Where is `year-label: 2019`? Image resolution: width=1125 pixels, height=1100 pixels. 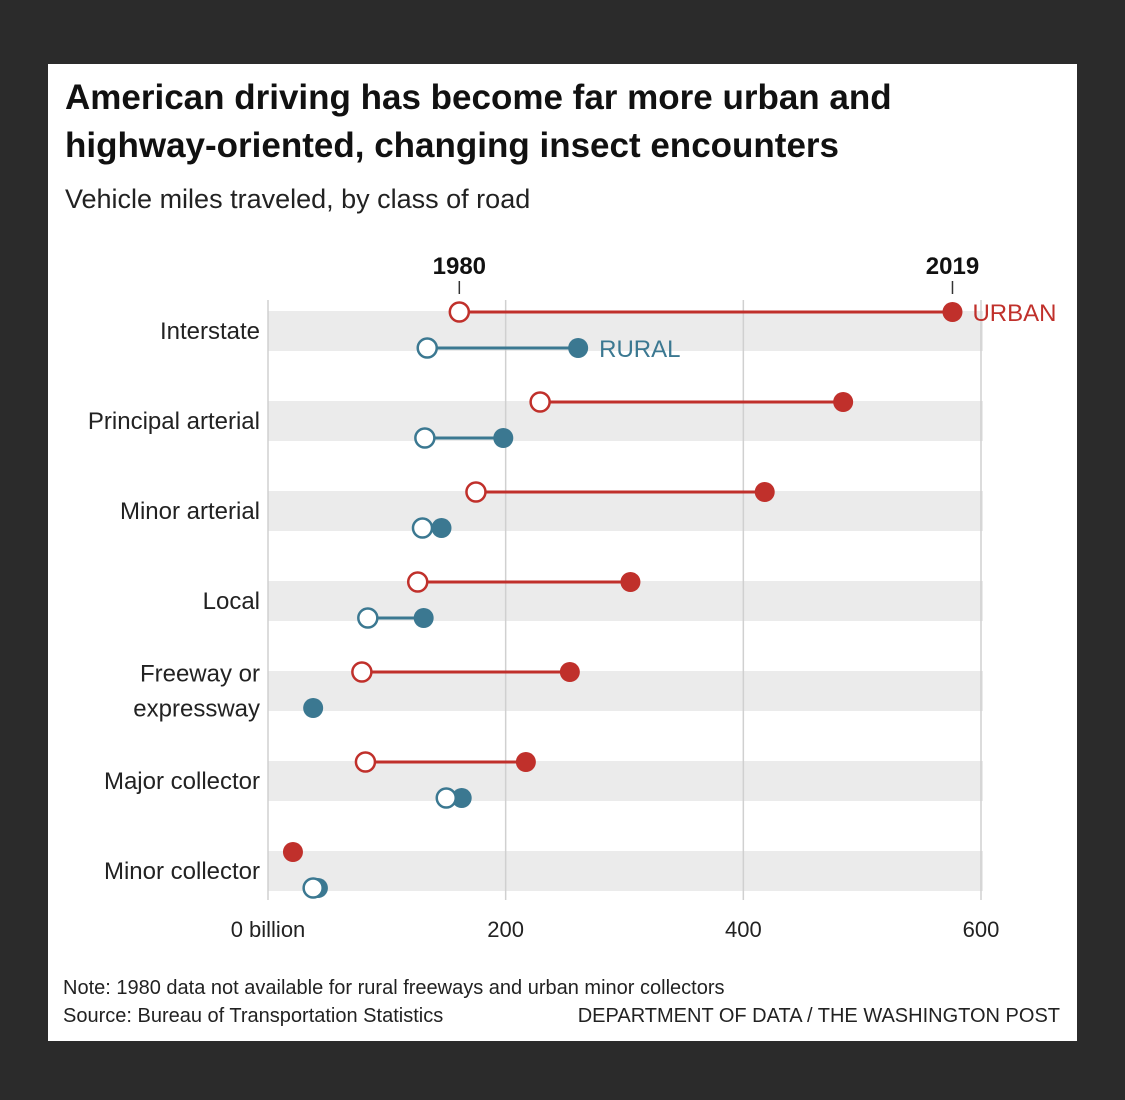
year-label: 2019 is located at coordinates (952, 266).